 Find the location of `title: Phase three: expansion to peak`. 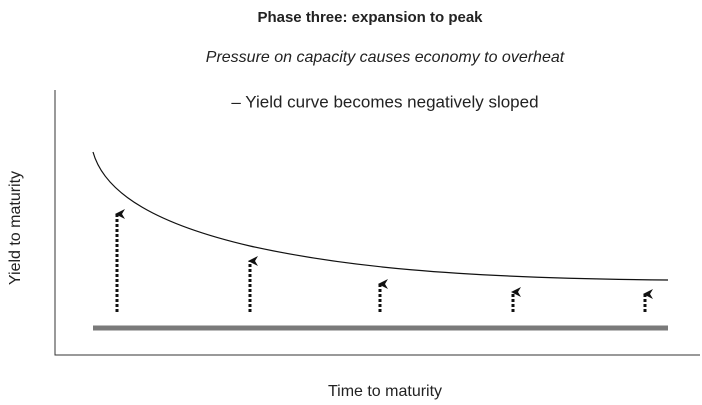

title: Phase three: expansion to peak is located at coordinates (370, 17).